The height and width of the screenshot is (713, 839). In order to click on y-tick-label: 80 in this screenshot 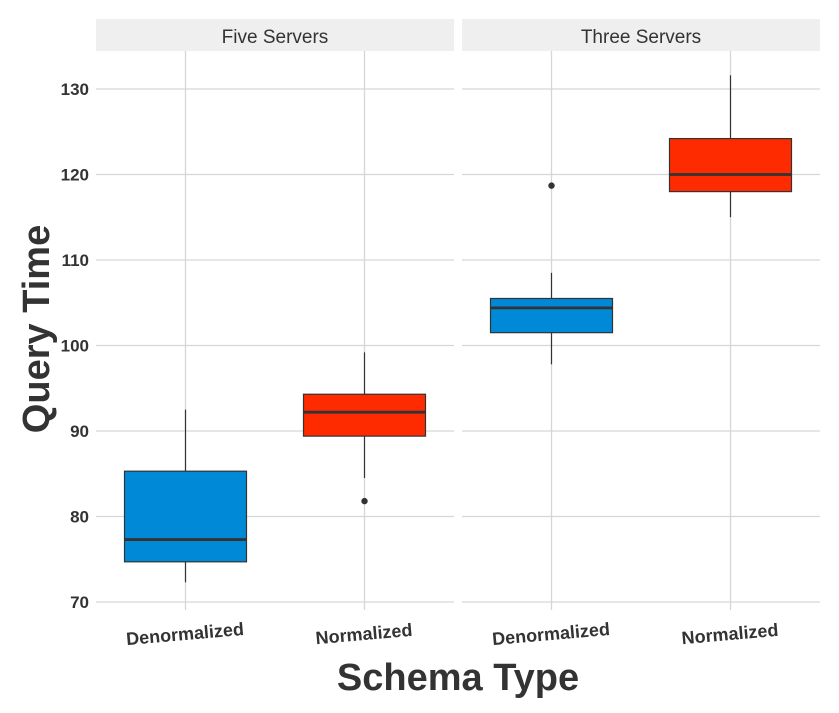, I will do `click(79, 517)`.